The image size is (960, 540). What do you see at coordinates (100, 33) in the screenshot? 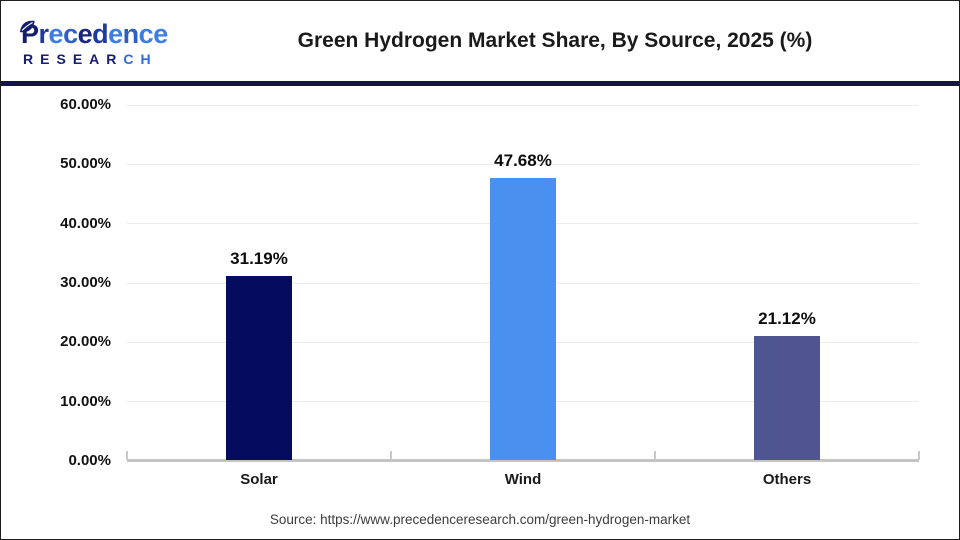
I see `logo-letter: d` at bounding box center [100, 33].